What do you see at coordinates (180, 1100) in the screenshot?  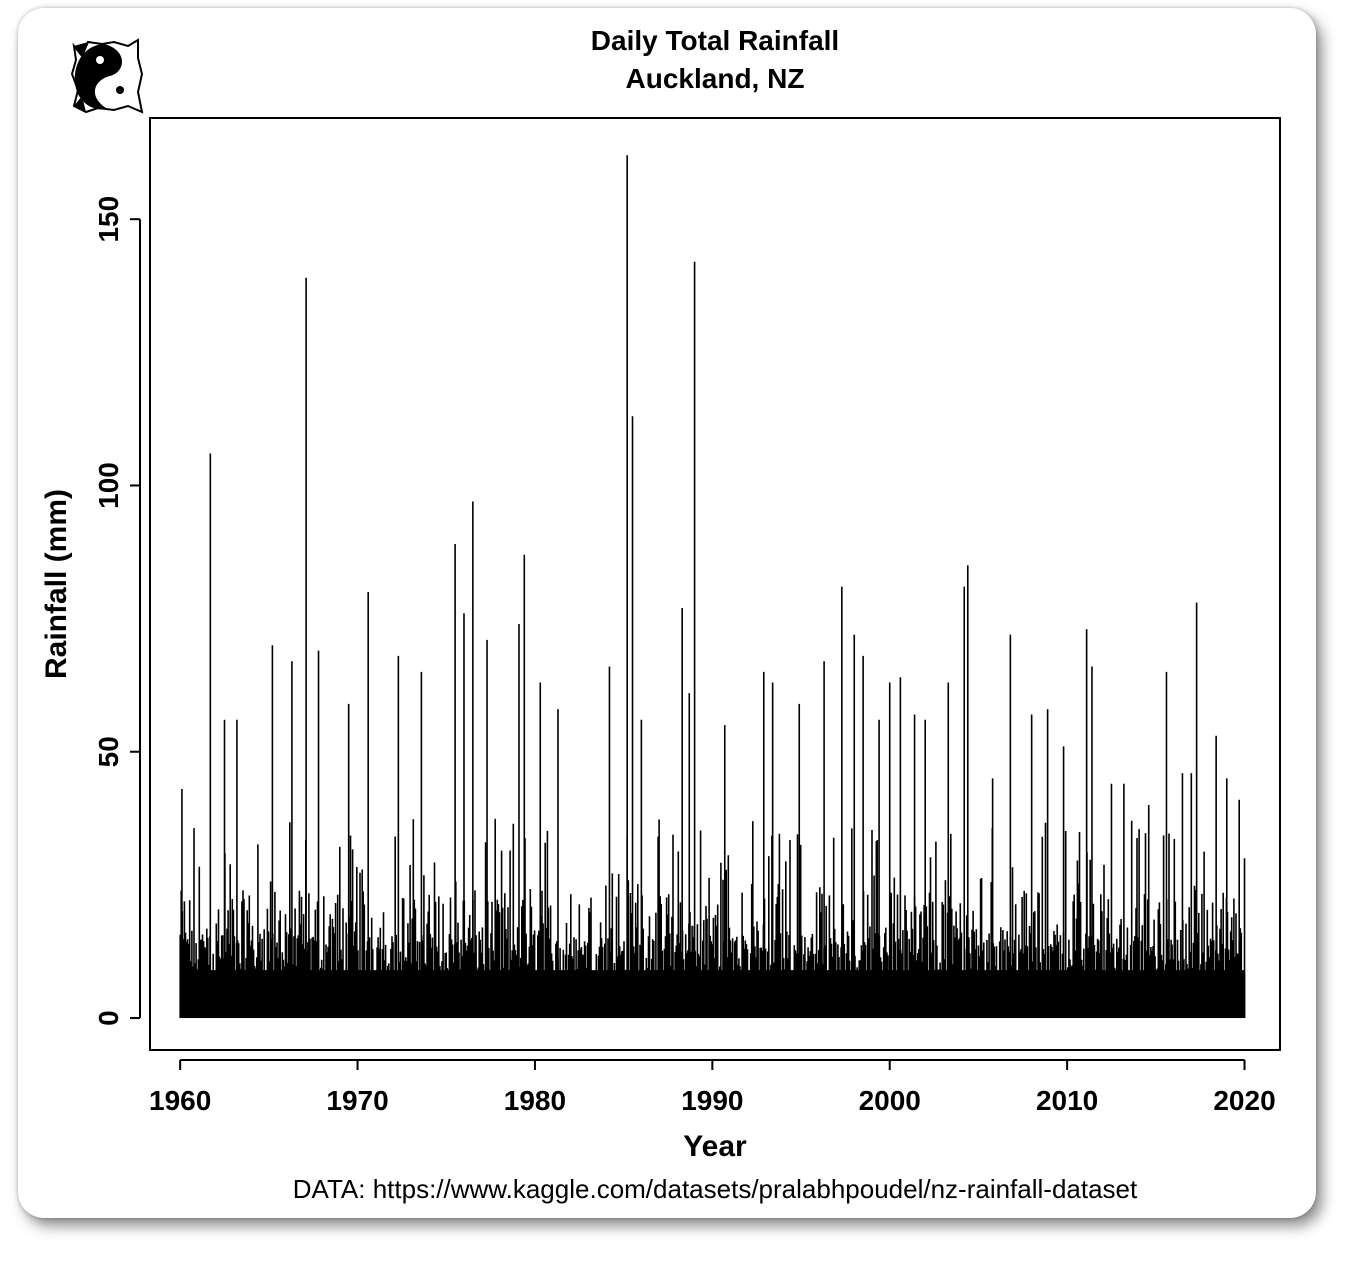 I see `x-tick-label: 1960` at bounding box center [180, 1100].